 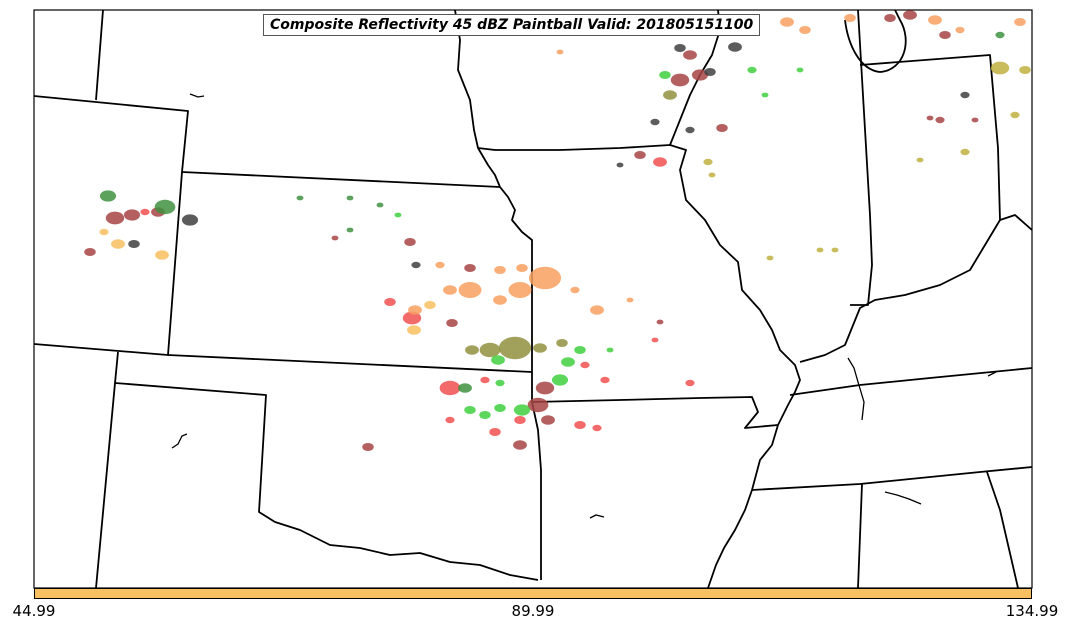 What do you see at coordinates (533, 611) in the screenshot?
I see `colorbar-tick-mid: 89.99` at bounding box center [533, 611].